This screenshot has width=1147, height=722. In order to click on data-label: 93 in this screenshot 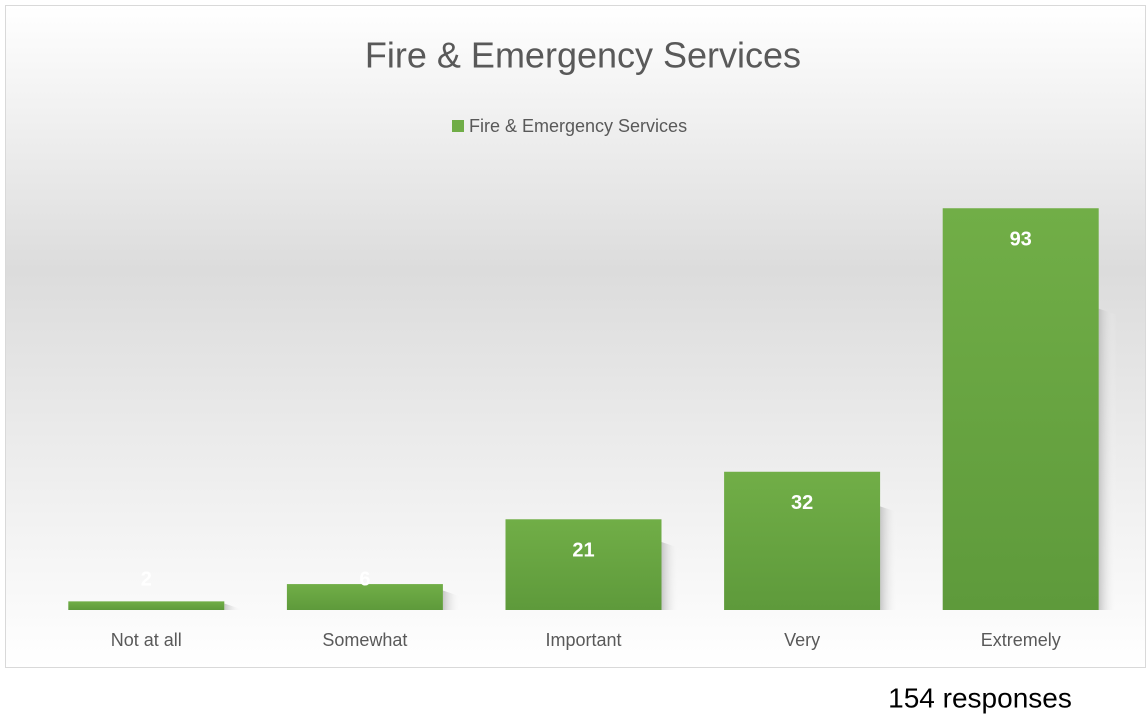, I will do `click(1021, 240)`.